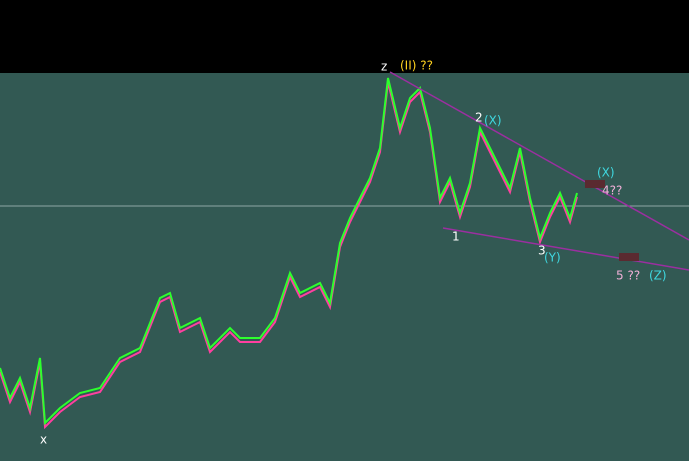  I want to click on lower-trendline, so click(565, 249).